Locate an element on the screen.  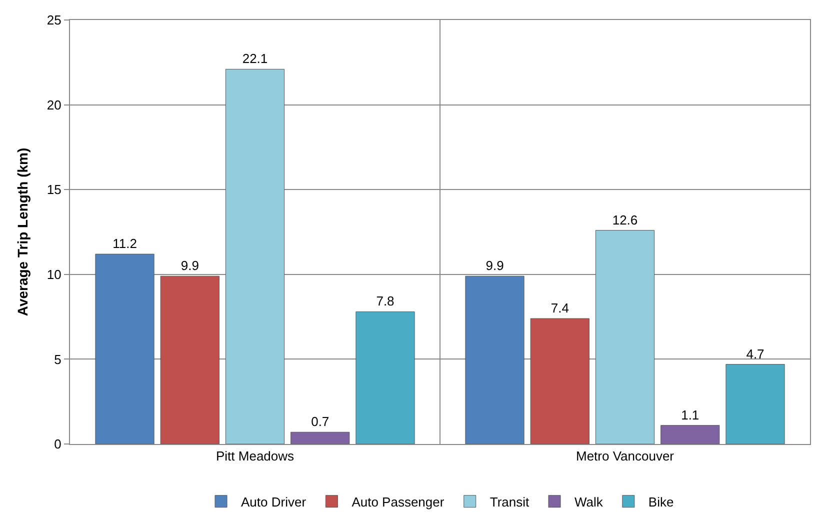
x-tick-label: Pitt Meadows is located at coordinates (255, 456).